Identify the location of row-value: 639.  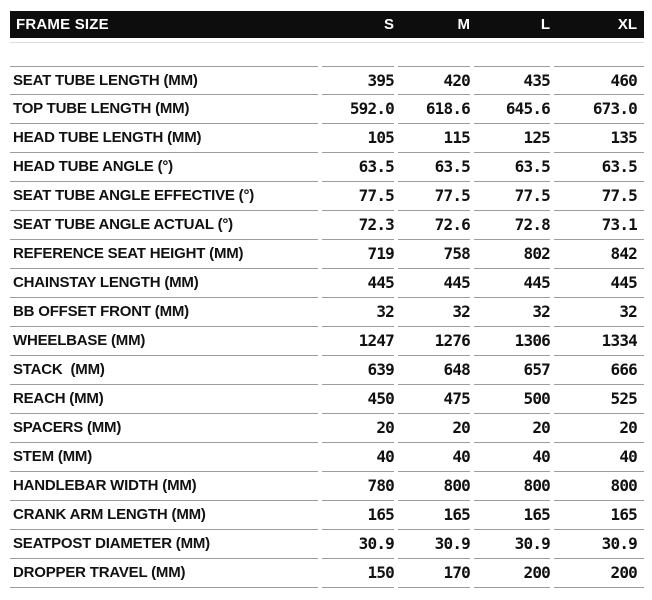
(358, 370).